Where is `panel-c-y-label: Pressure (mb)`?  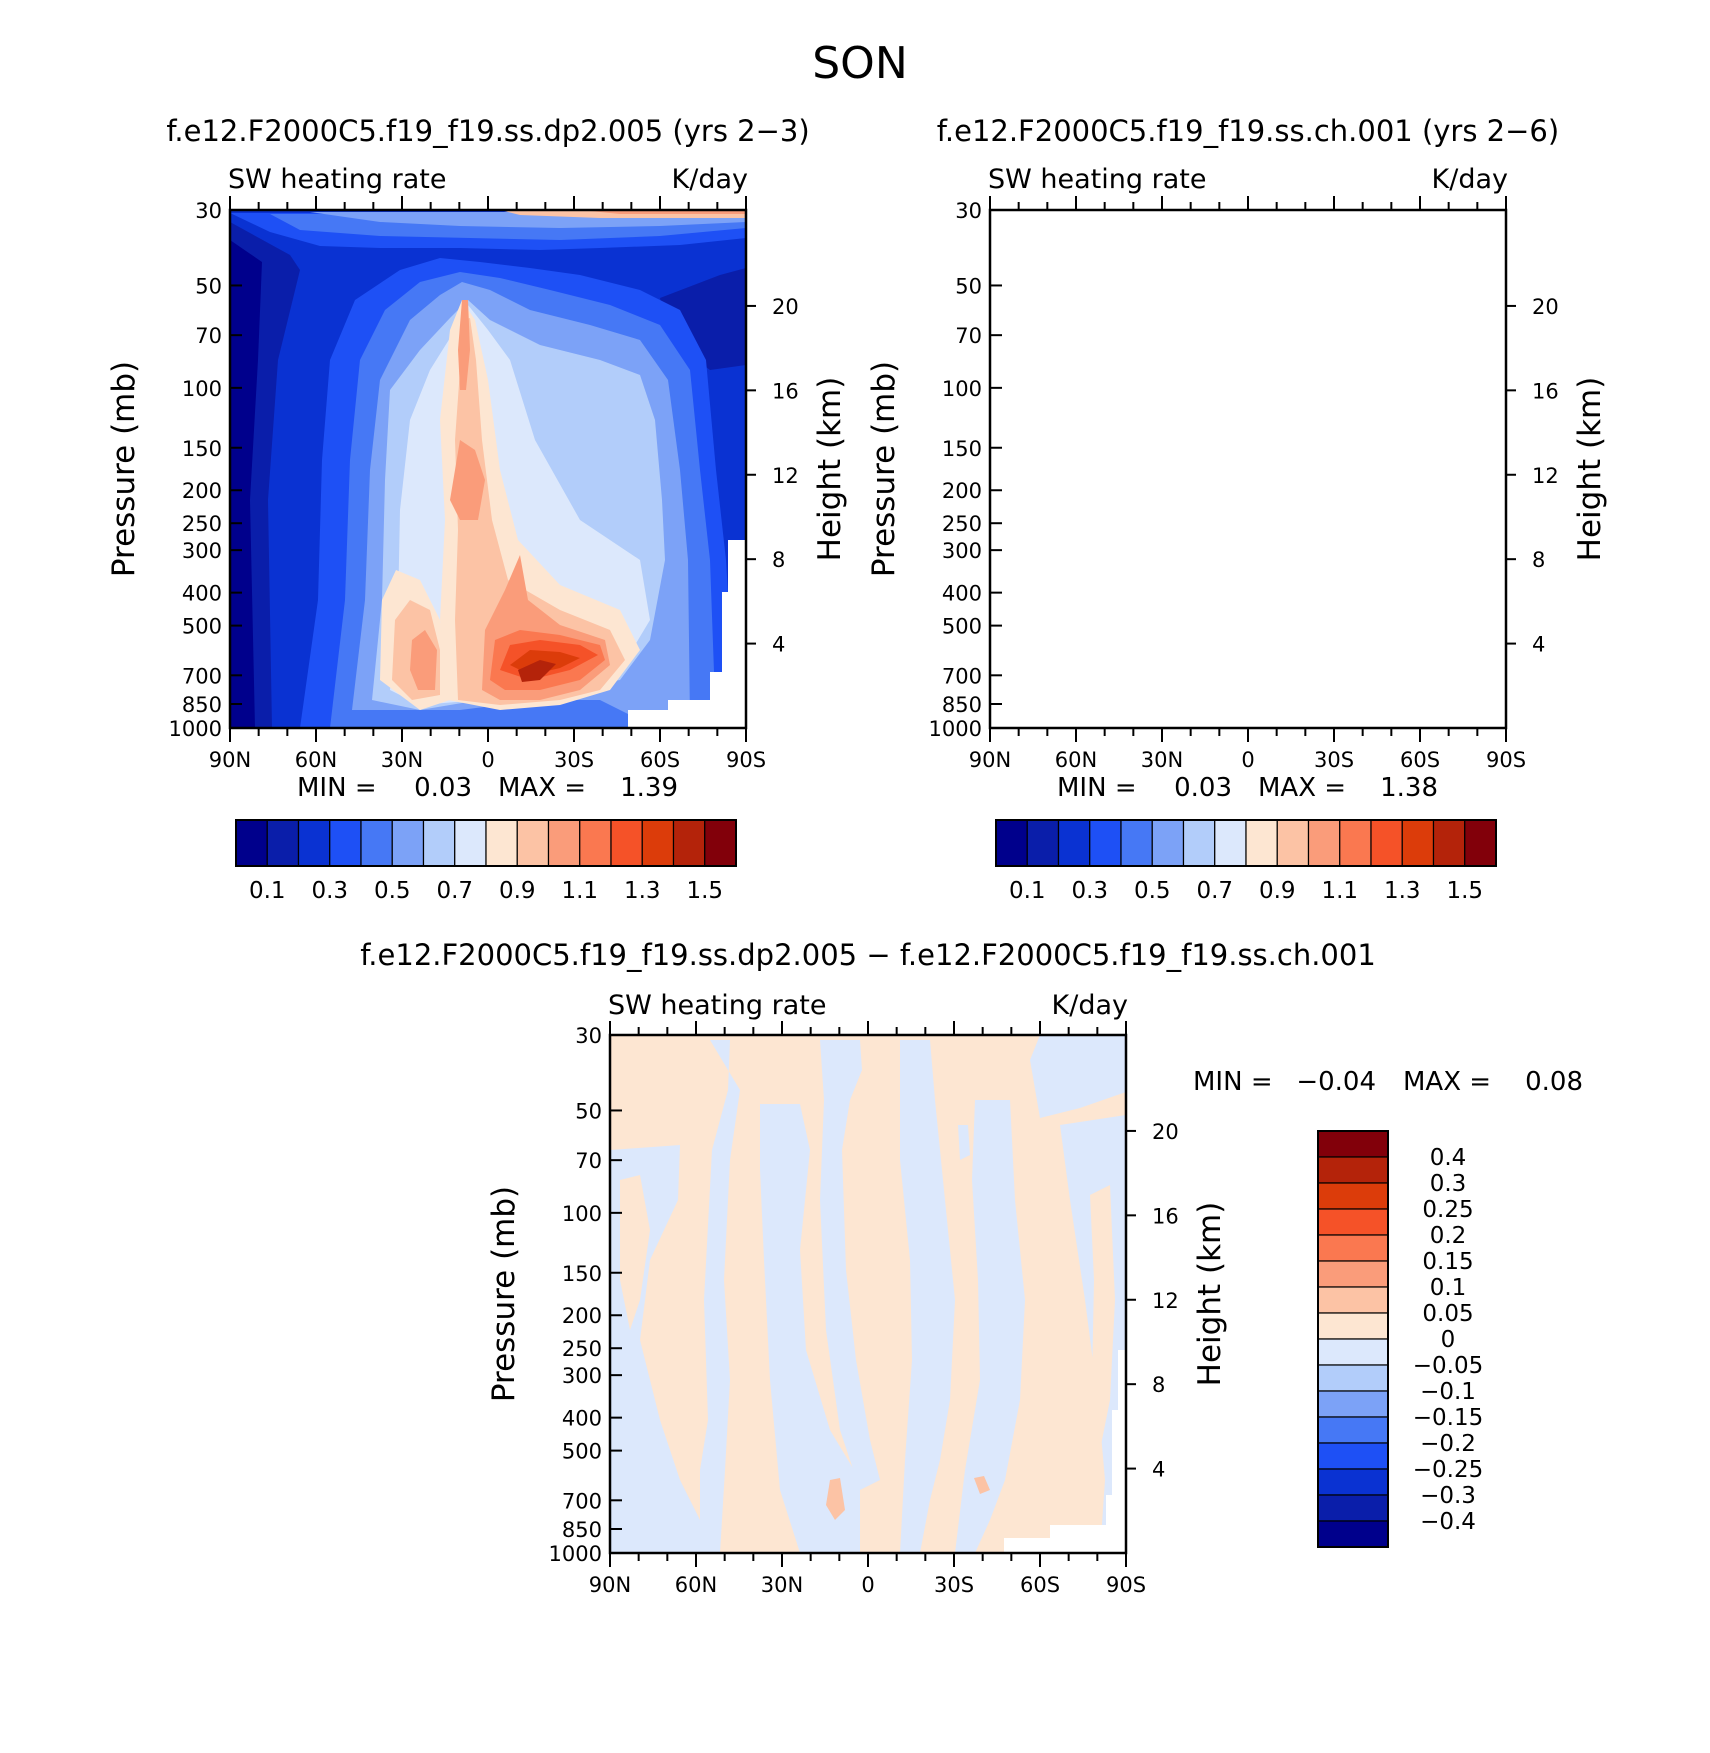
panel-c-y-label: Pressure (mb) is located at coordinates (504, 1294).